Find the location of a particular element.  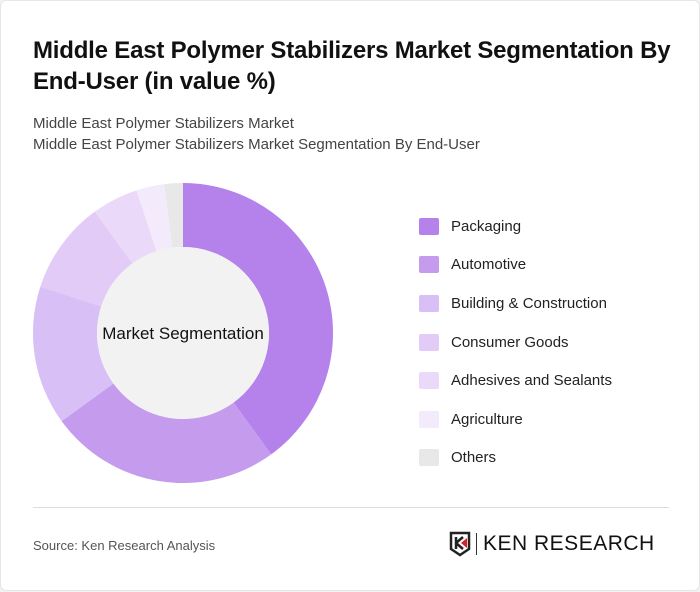

slice-building-construction is located at coordinates (73, 354).